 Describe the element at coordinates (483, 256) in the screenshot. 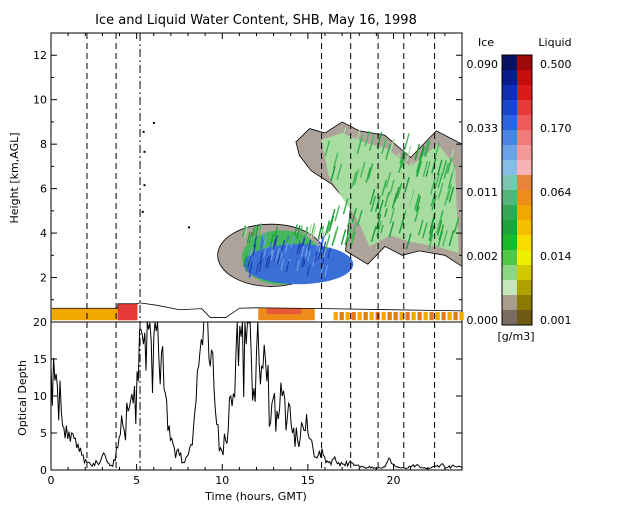

I see `colorbar-ice-tick-label: 0.002` at that location.